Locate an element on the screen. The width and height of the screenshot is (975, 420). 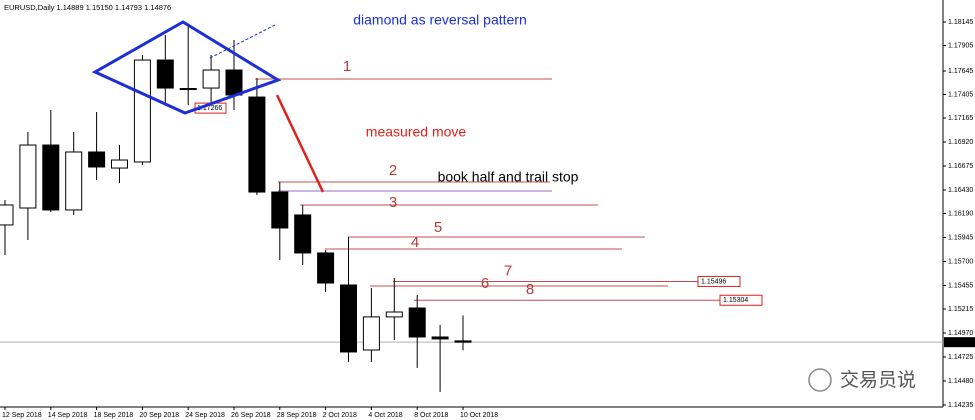
y-tick-label: 1.16430 is located at coordinates (960, 190).